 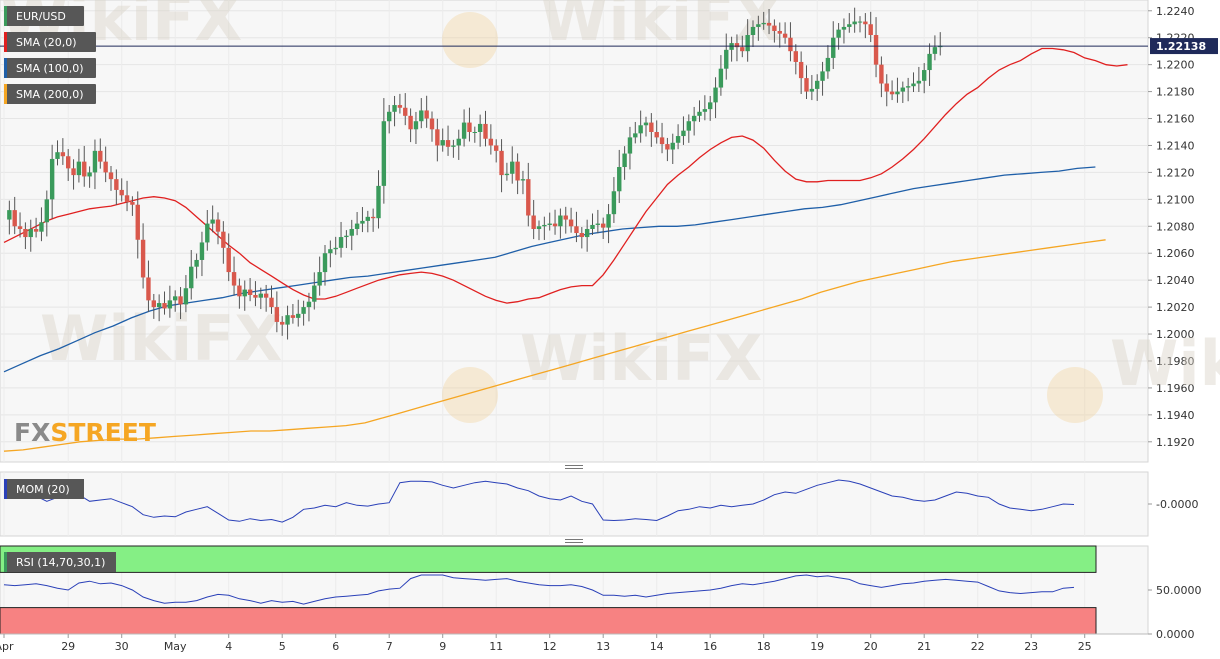 I want to click on mom-panel, so click(x=574, y=504).